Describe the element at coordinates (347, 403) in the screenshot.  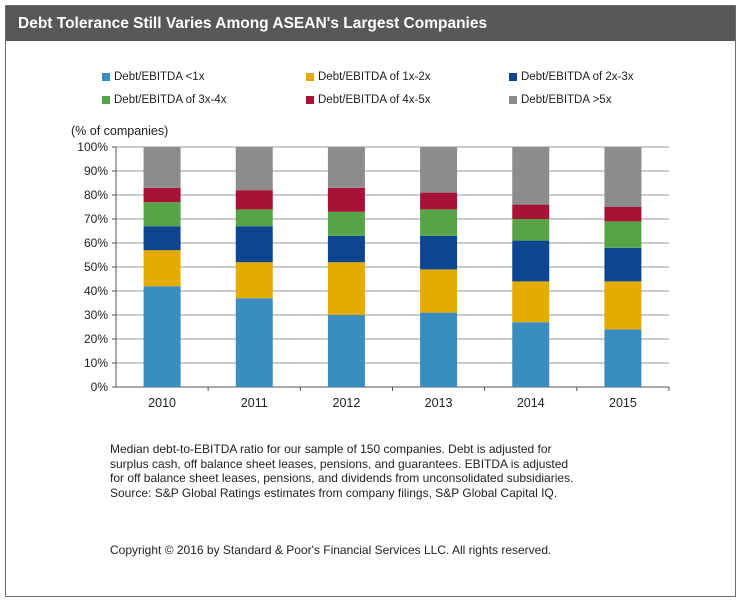
I see `x-tick-label: 2012` at that location.